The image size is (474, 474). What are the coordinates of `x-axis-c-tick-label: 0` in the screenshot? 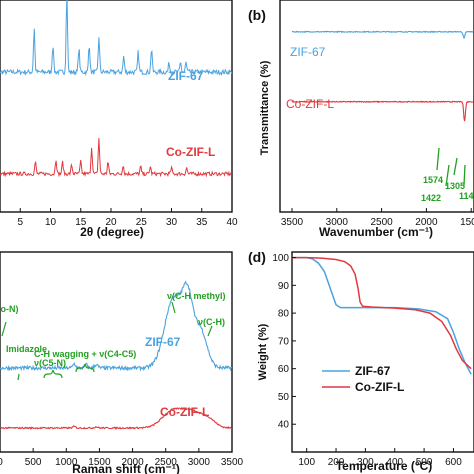 It's located at (1, 462).